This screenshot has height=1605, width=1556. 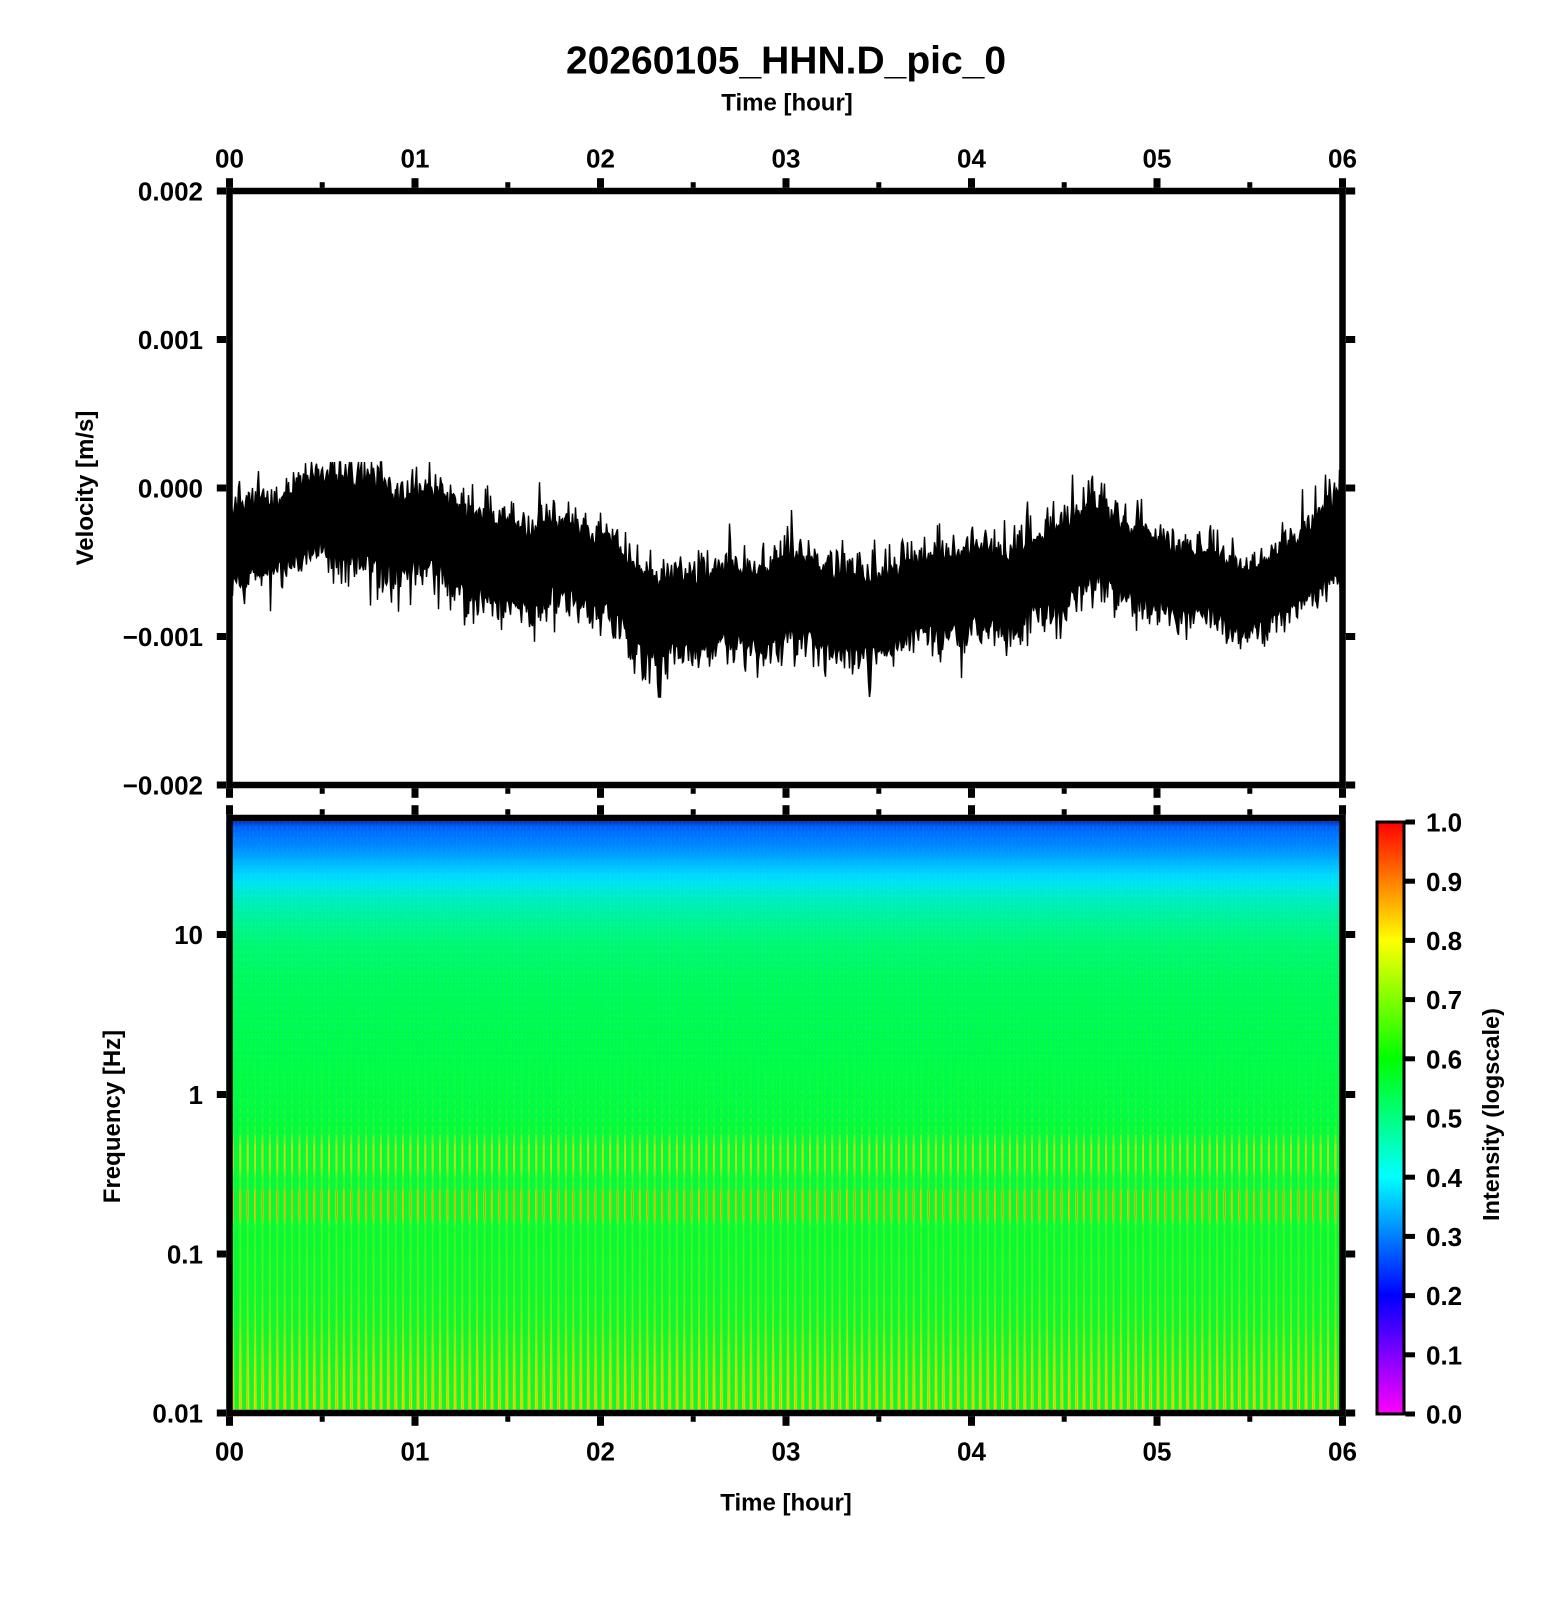 I want to click on svg-text: 0.7, so click(x=1444, y=1000).